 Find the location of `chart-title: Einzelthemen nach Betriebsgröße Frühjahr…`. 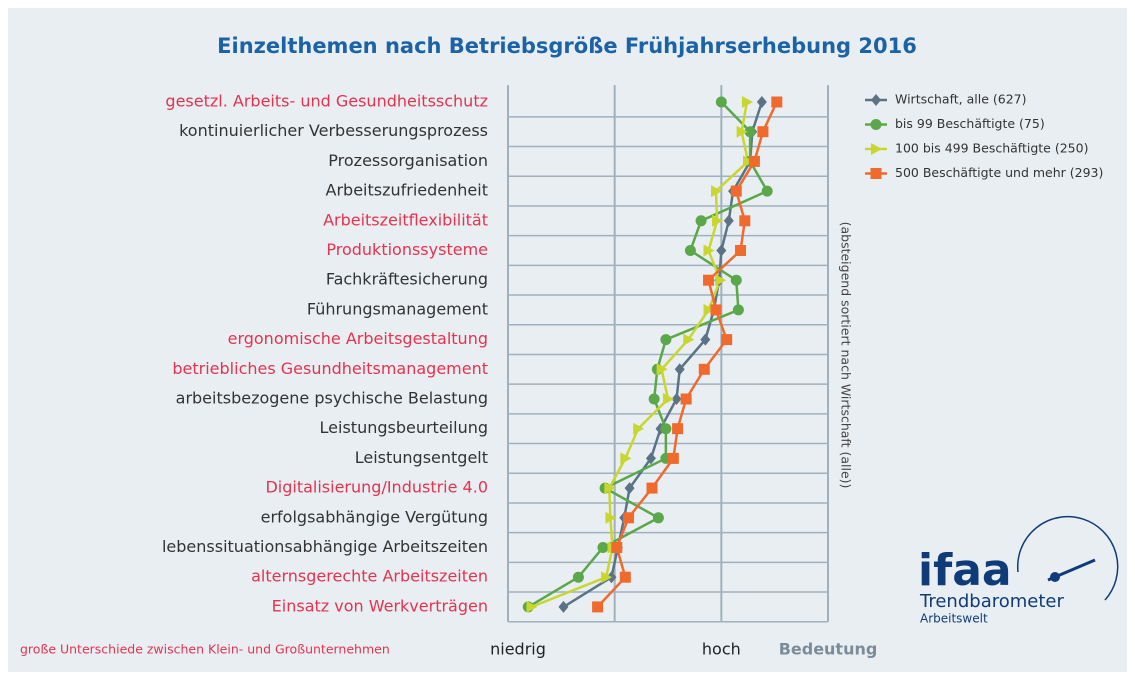

chart-title: Einzelthemen nach Betriebsgröße Frühjahr… is located at coordinates (567, 46).